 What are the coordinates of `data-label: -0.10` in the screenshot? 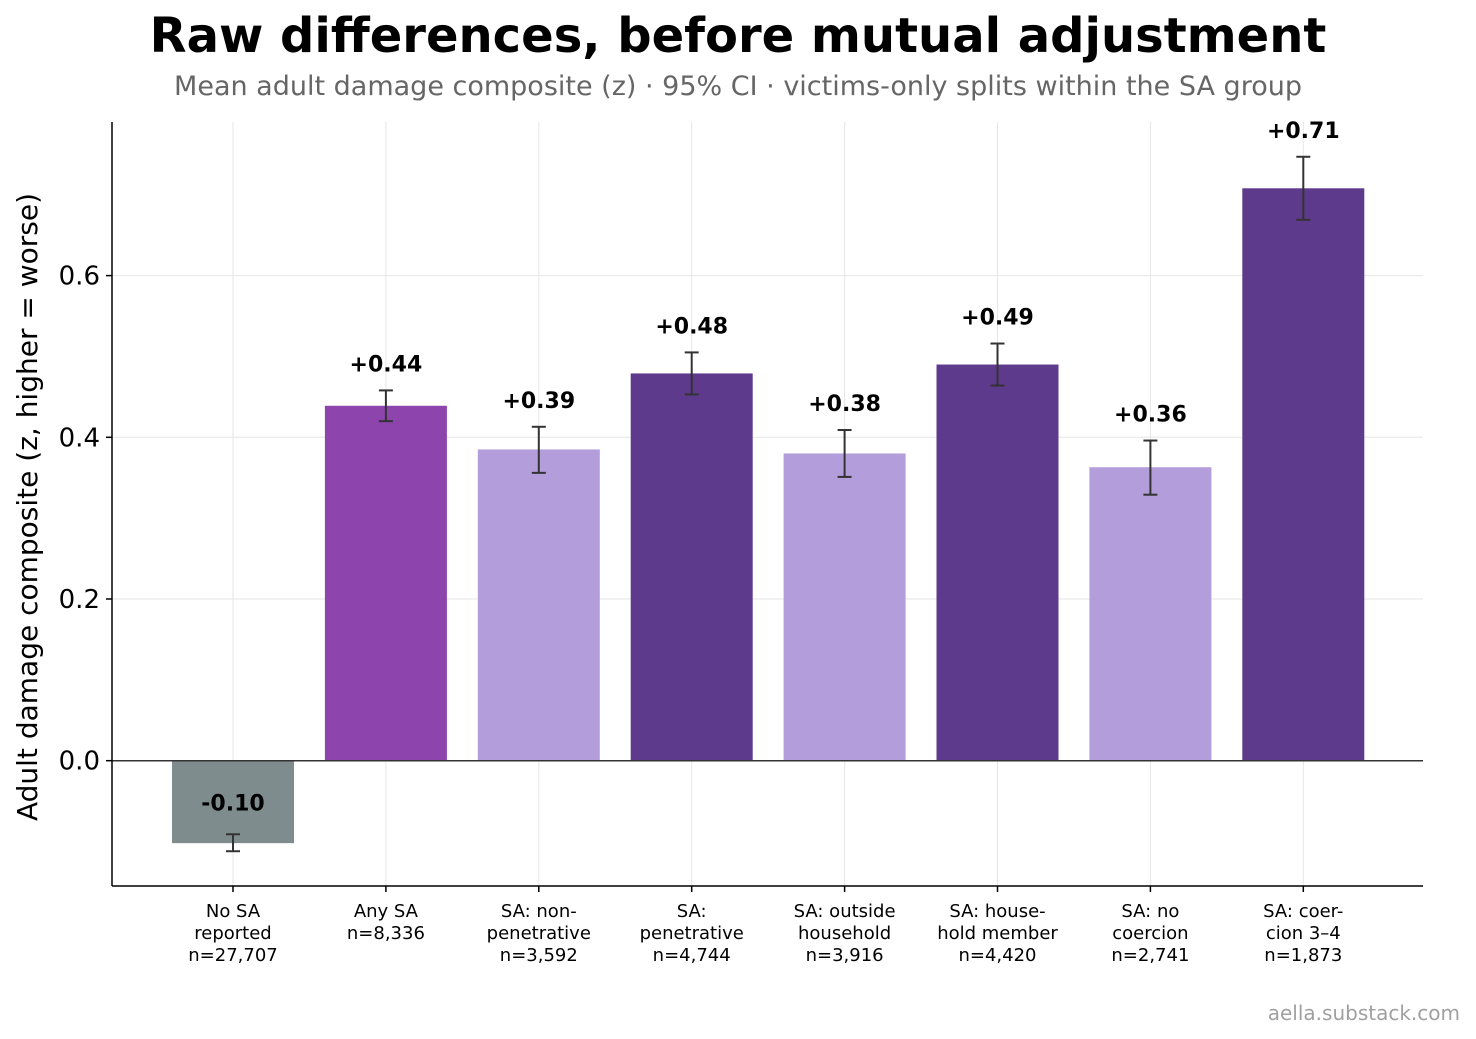 It's located at (232, 804).